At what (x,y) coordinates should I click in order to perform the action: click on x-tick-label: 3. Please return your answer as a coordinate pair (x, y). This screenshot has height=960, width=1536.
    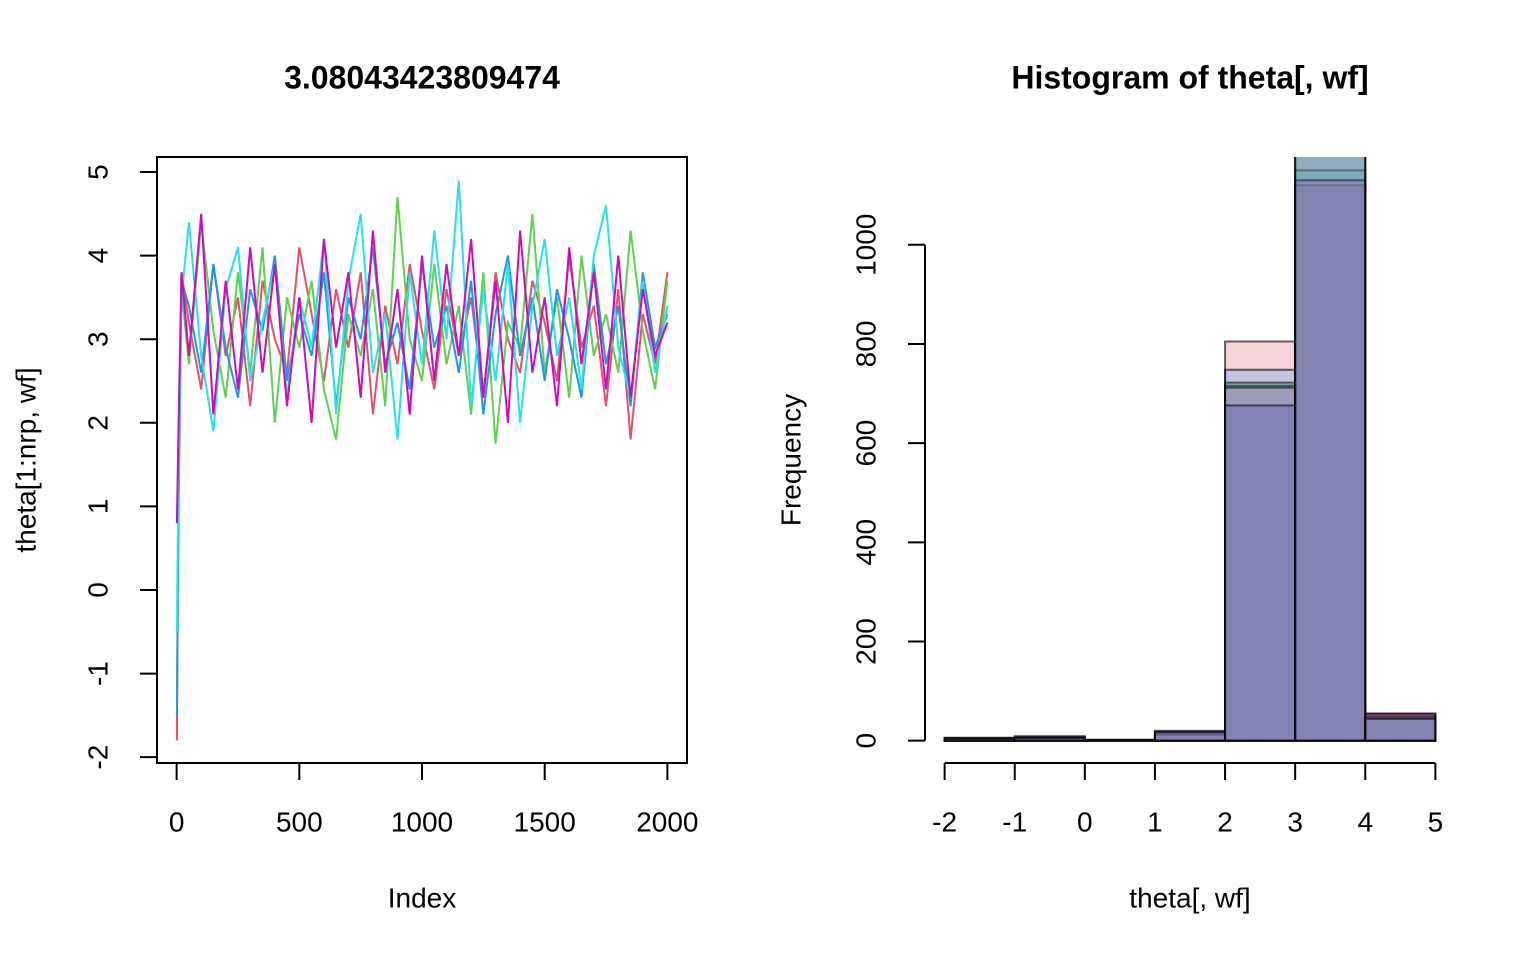
    Looking at the image, I should click on (1295, 821).